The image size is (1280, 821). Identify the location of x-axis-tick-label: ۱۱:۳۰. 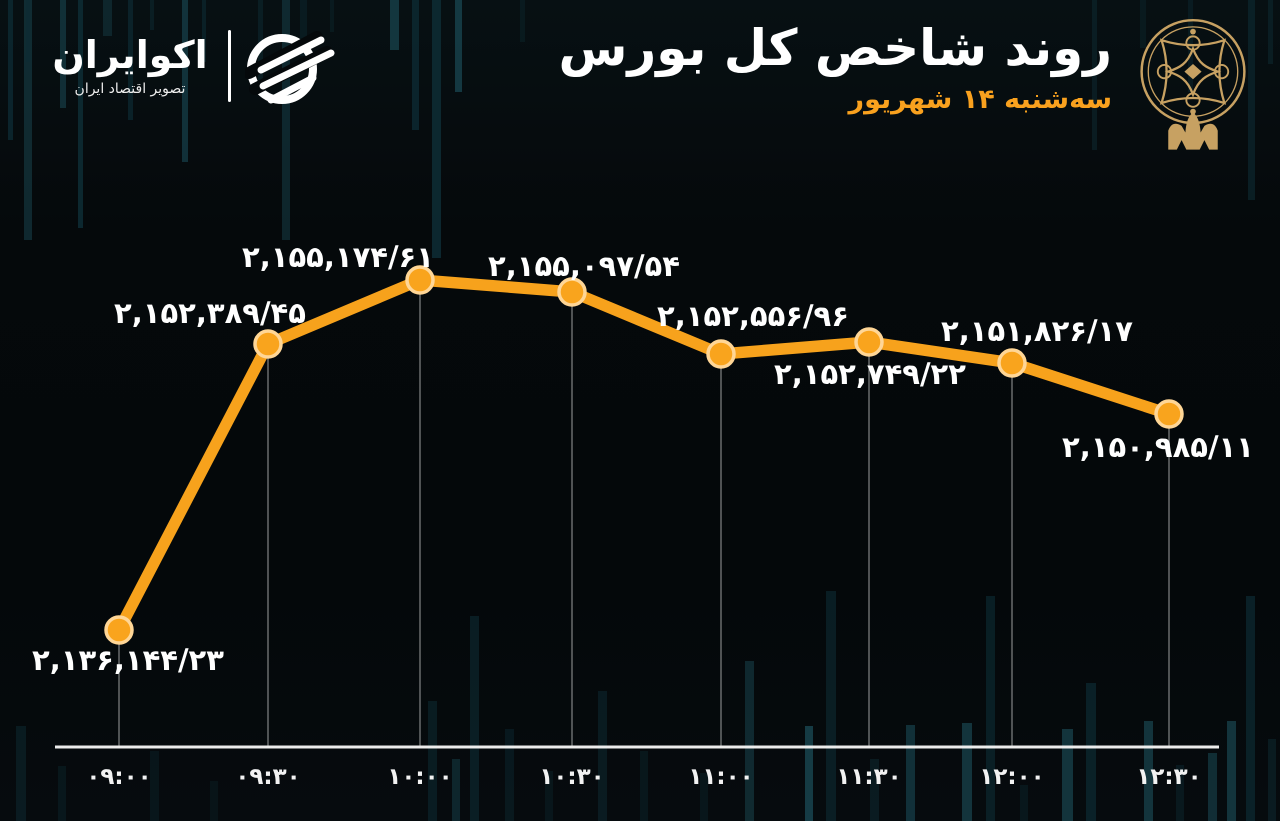
(869, 777).